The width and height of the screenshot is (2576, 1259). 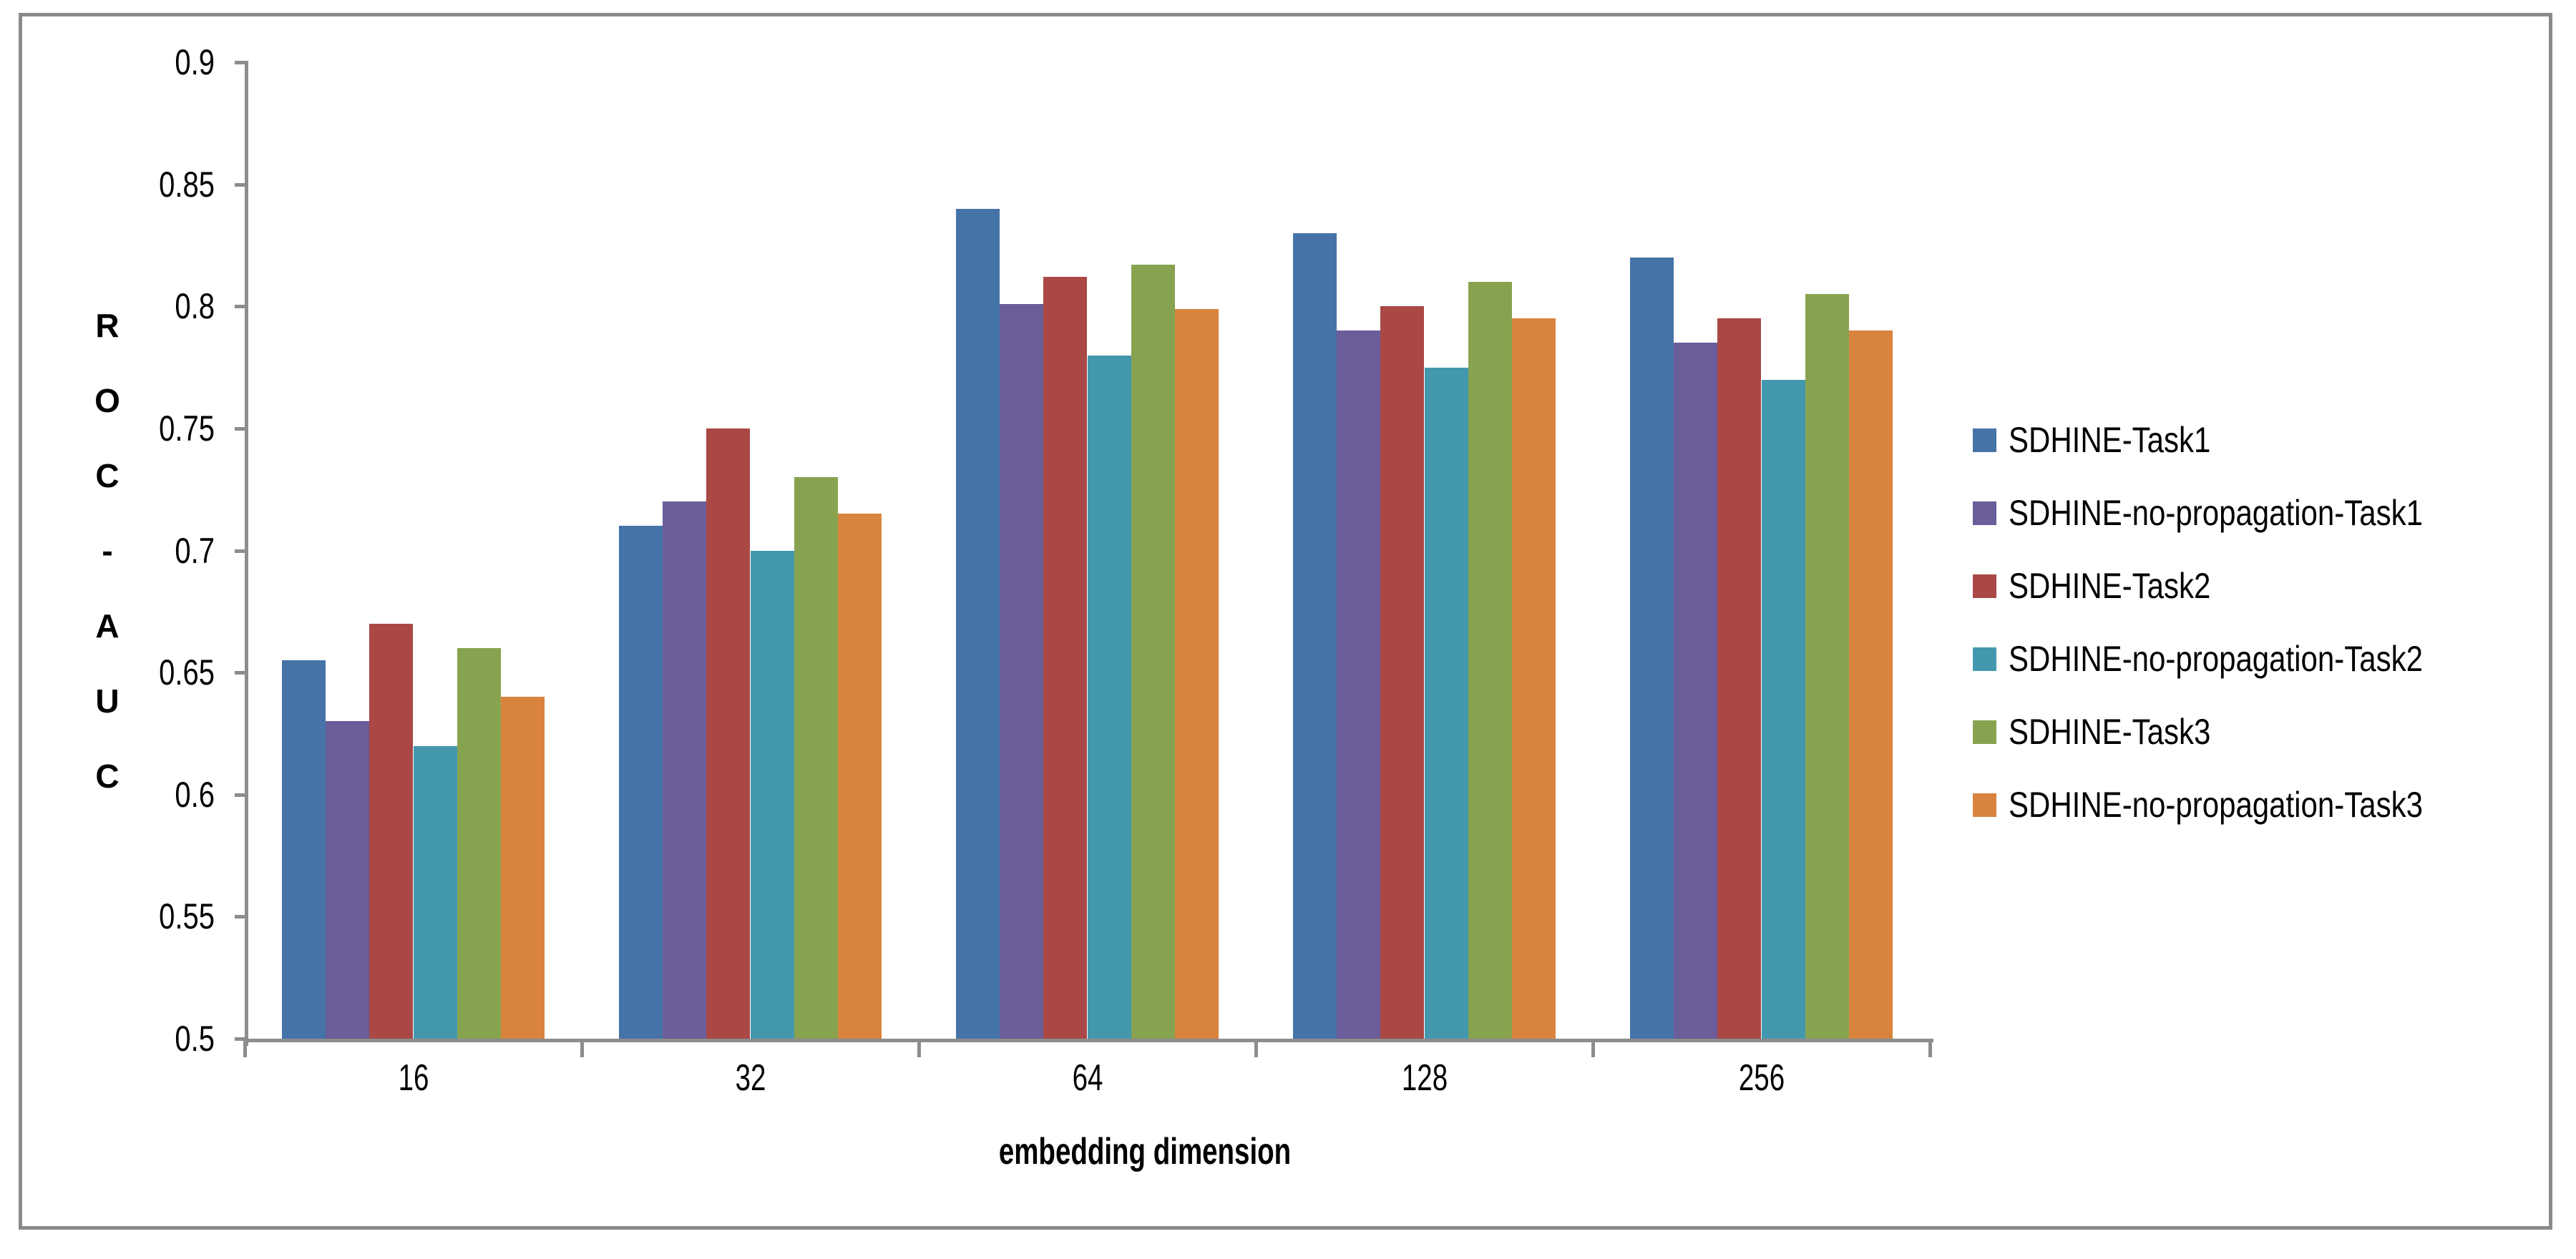 What do you see at coordinates (187, 184) in the screenshot?
I see `y-tick-label-0.85: 0.85` at bounding box center [187, 184].